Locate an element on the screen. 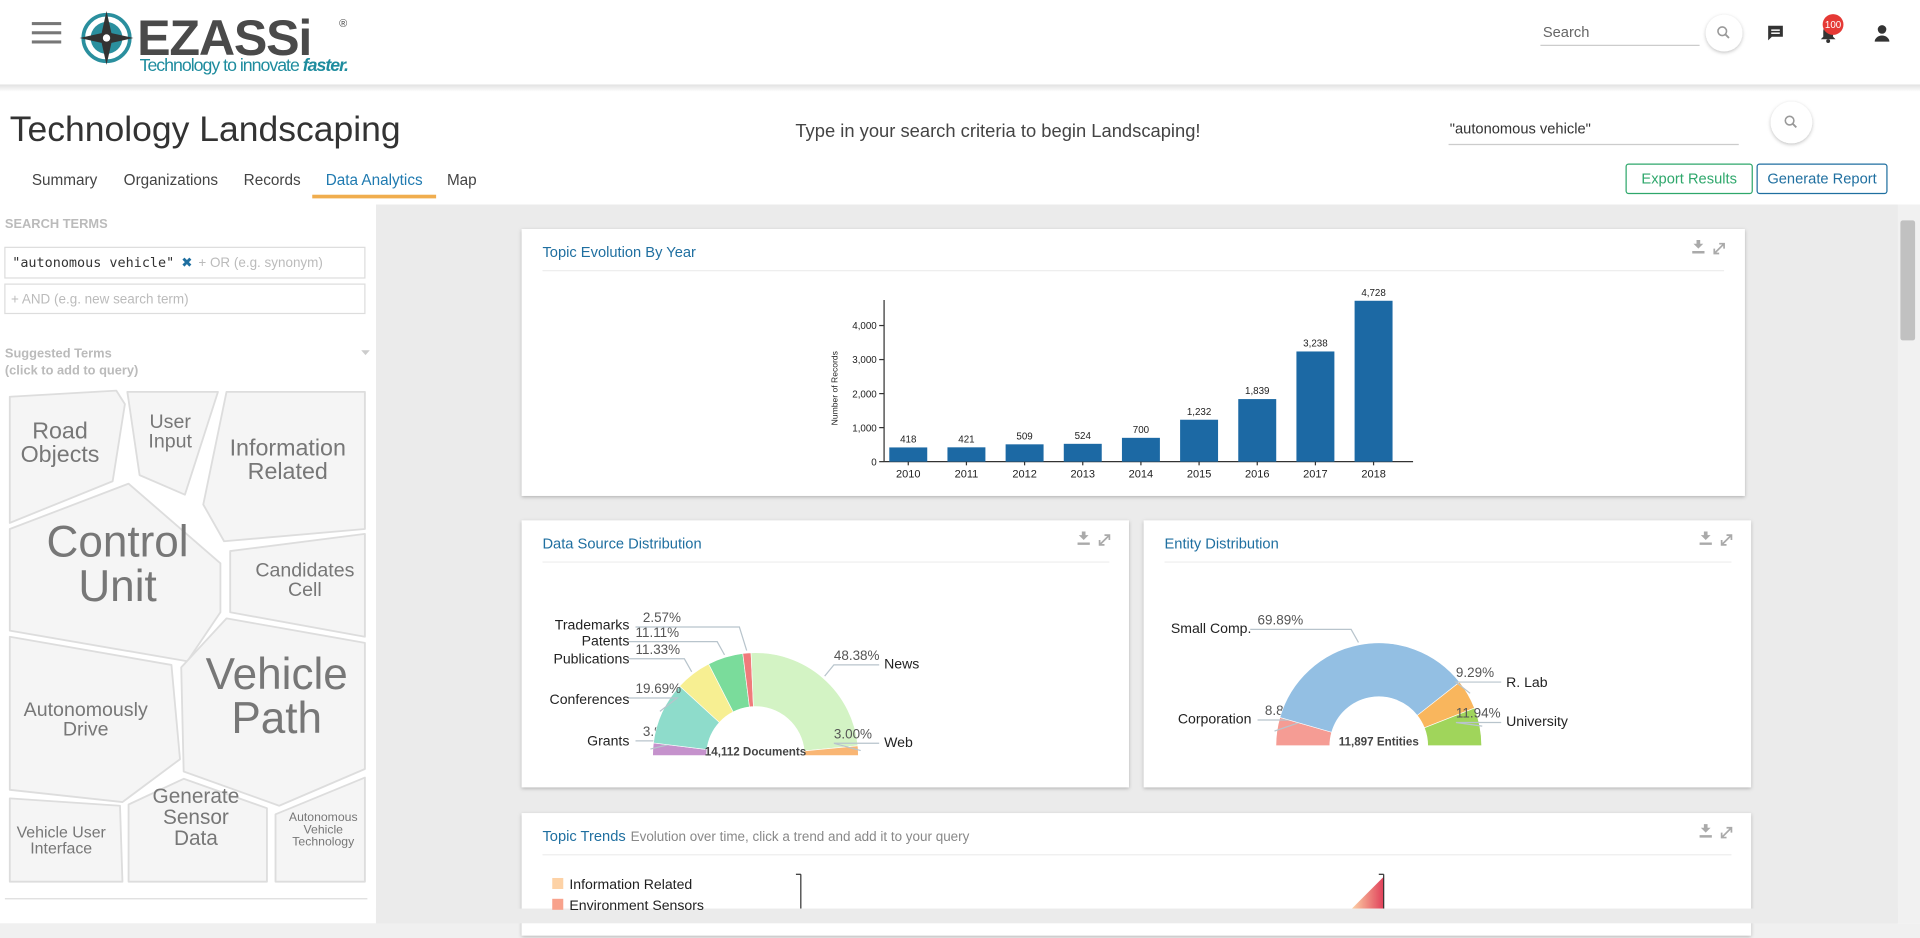 The image size is (1920, 938). remove-term: ✖ is located at coordinates (186, 262).